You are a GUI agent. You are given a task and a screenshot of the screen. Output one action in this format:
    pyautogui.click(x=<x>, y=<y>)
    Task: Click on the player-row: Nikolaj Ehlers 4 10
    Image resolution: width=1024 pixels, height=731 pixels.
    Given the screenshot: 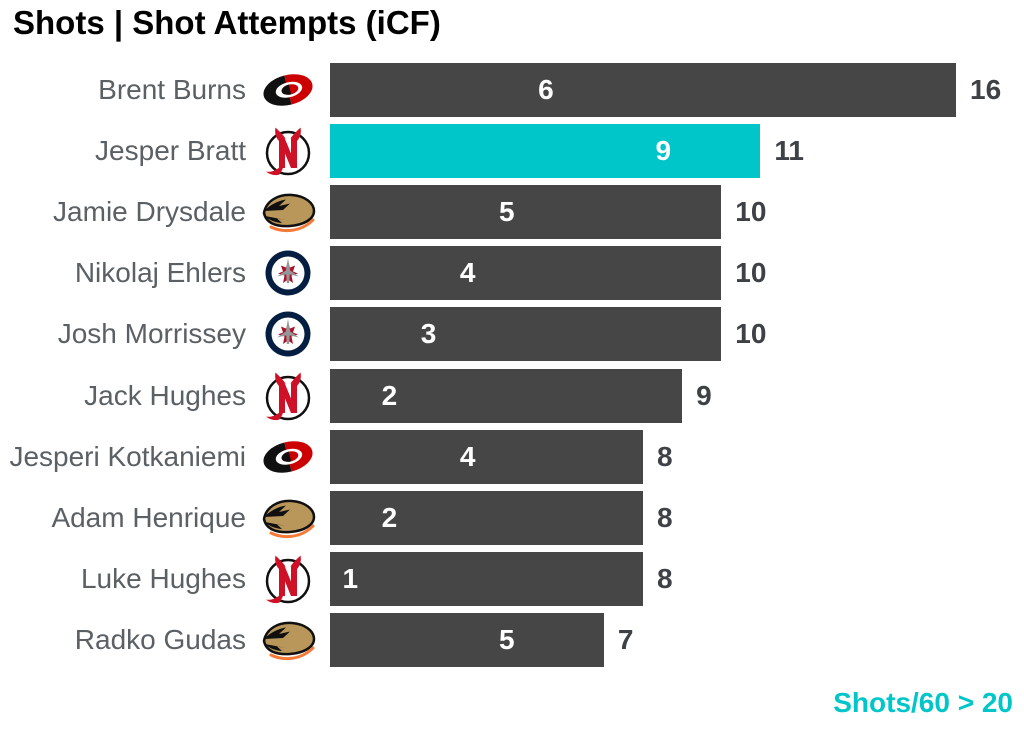 What is the action you would take?
    pyautogui.click(x=512, y=273)
    